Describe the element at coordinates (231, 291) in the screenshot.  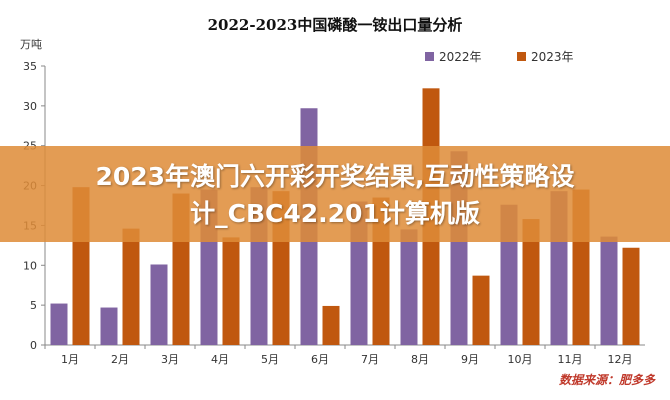
I see `bar-2023年-4月` at that location.